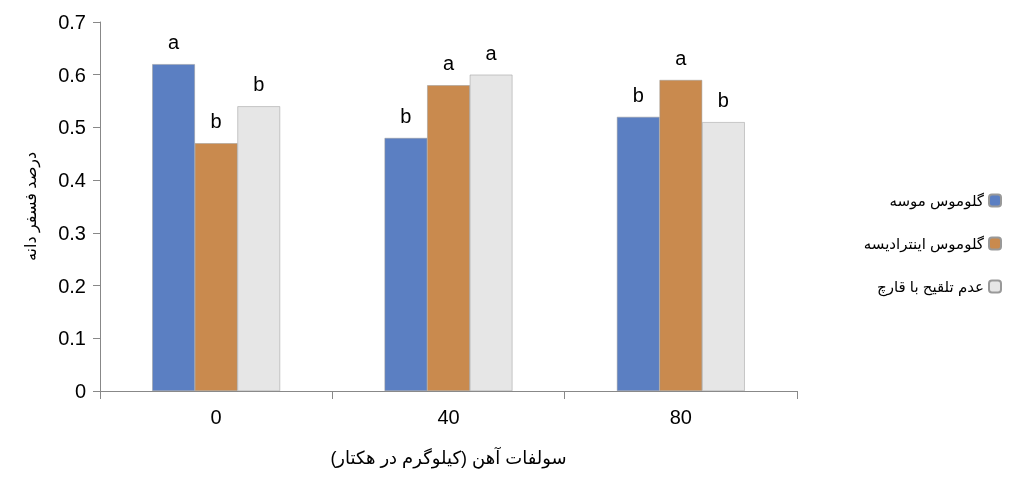  I want to click on x-tick-label: 40, so click(448, 417).